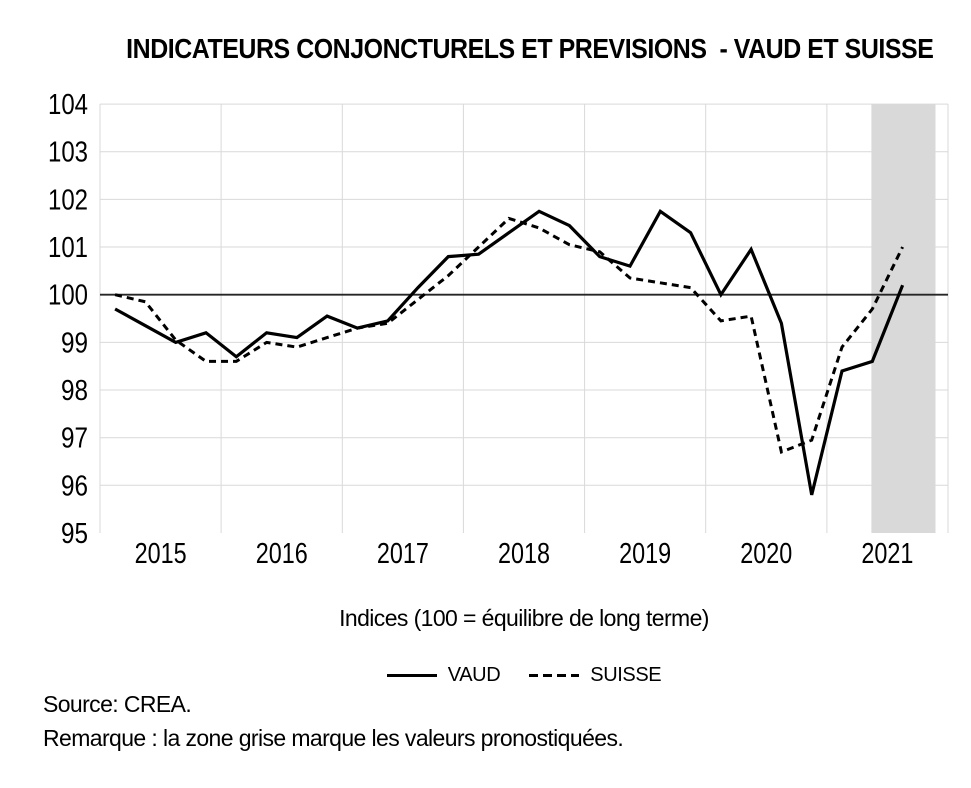 This screenshot has width=971, height=788. I want to click on y-tick-label: 103, so click(68, 153).